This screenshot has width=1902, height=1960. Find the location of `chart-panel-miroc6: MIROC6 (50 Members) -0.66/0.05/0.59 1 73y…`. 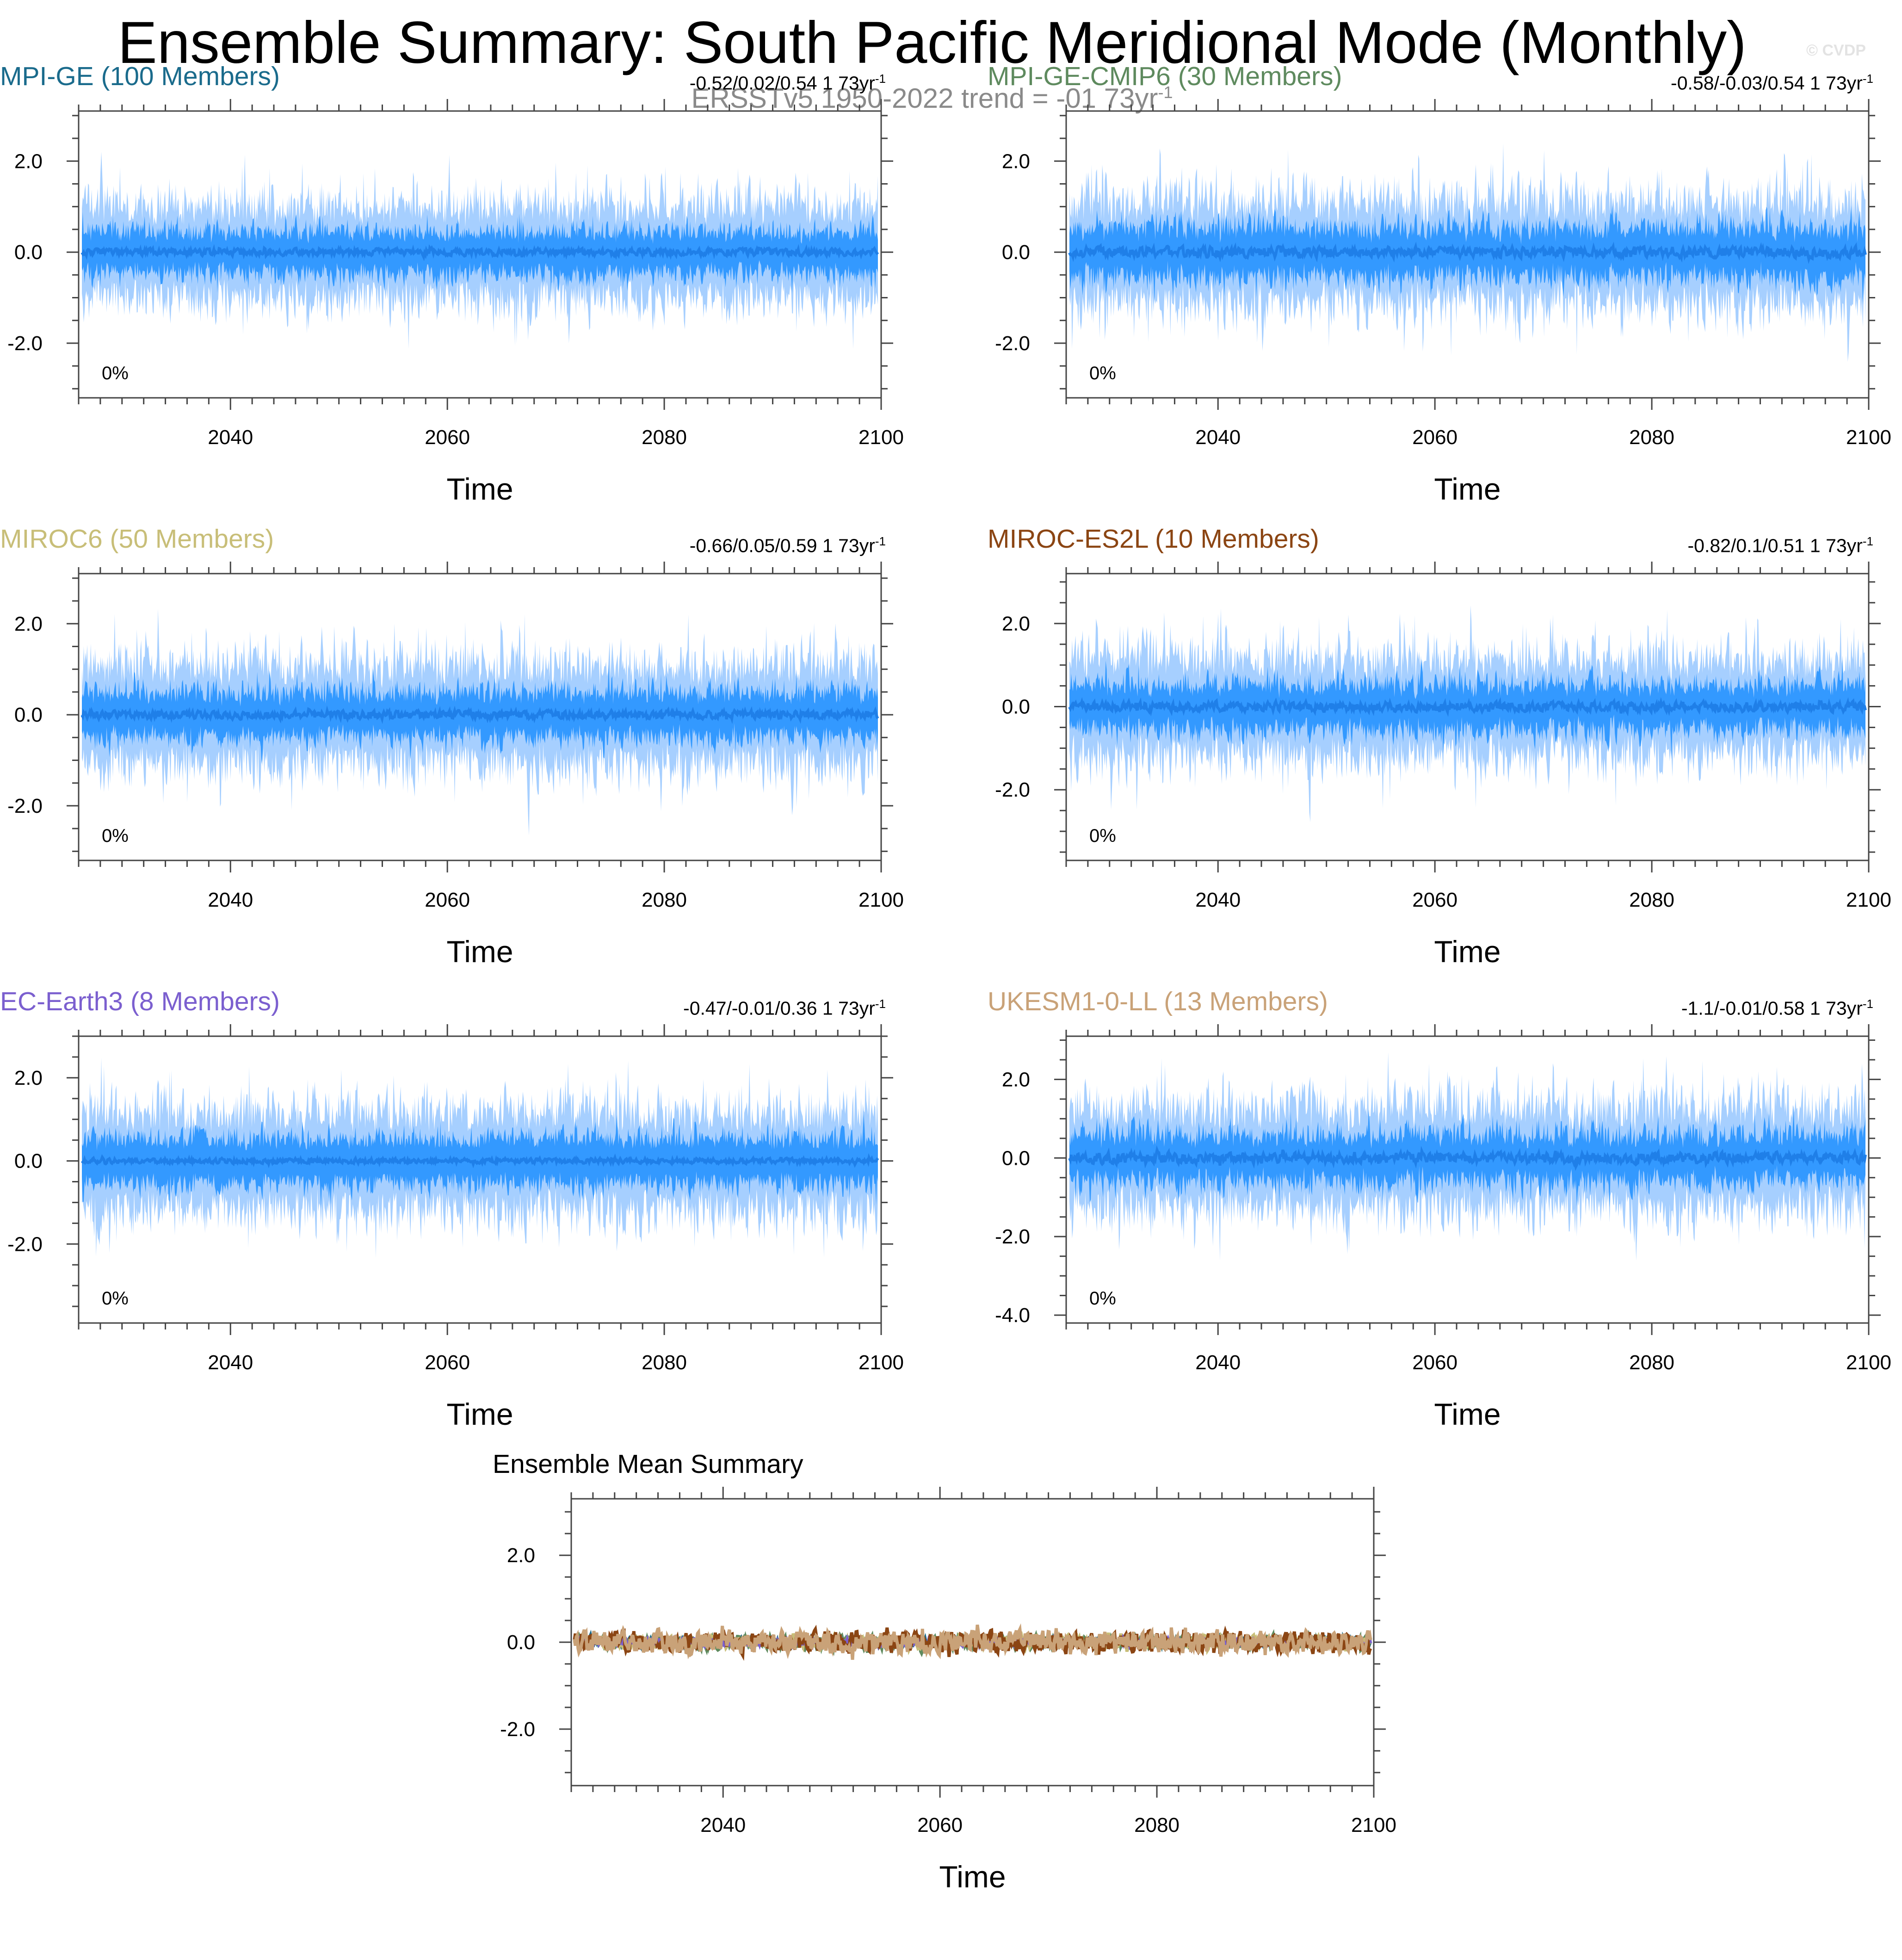

chart-panel-miroc6: MIROC6 (50 Members) -0.66/0.05/0.59 1 73y… is located at coordinates (452, 759).